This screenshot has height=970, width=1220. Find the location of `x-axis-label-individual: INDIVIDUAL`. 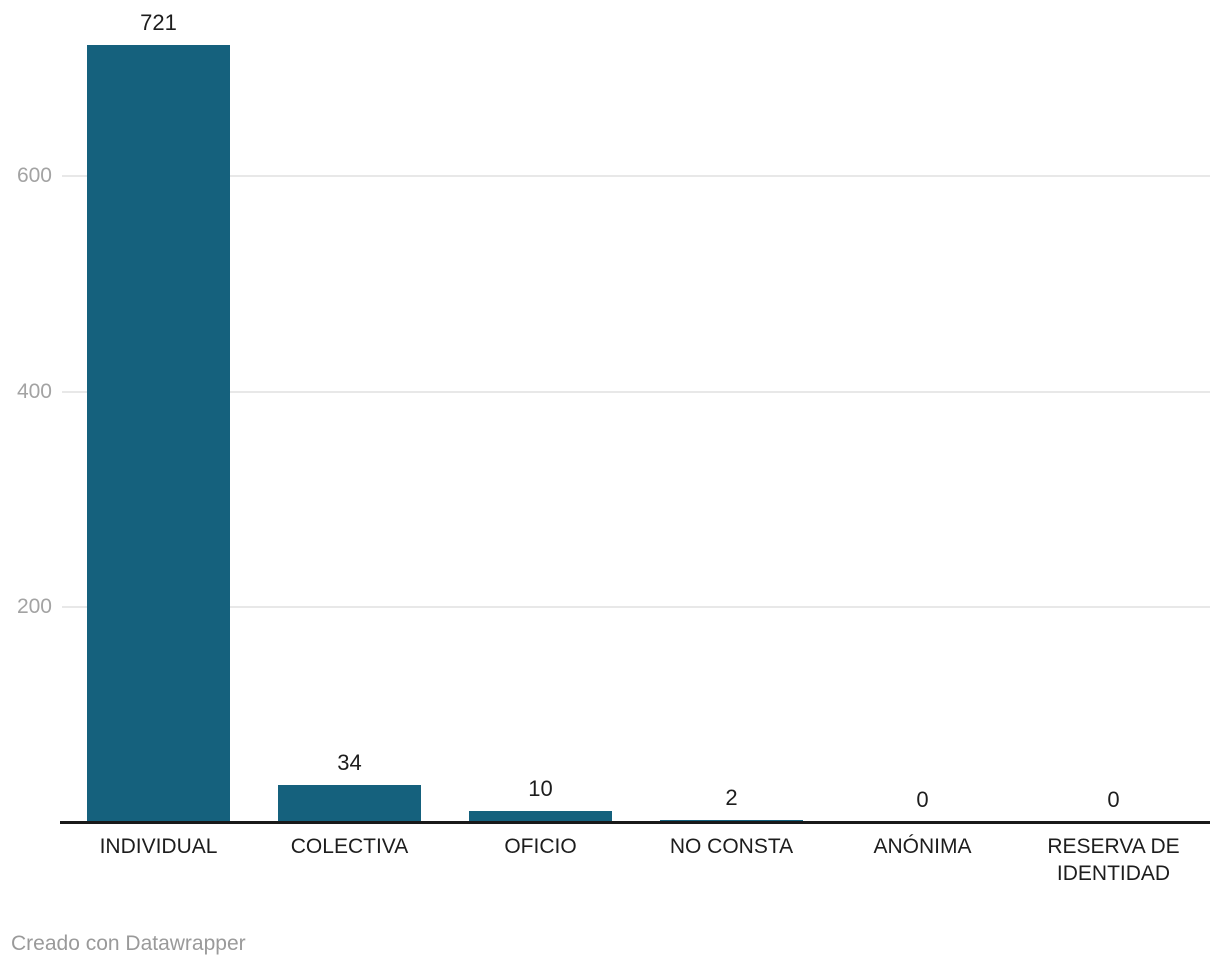

x-axis-label-individual: INDIVIDUAL is located at coordinates (158, 846).